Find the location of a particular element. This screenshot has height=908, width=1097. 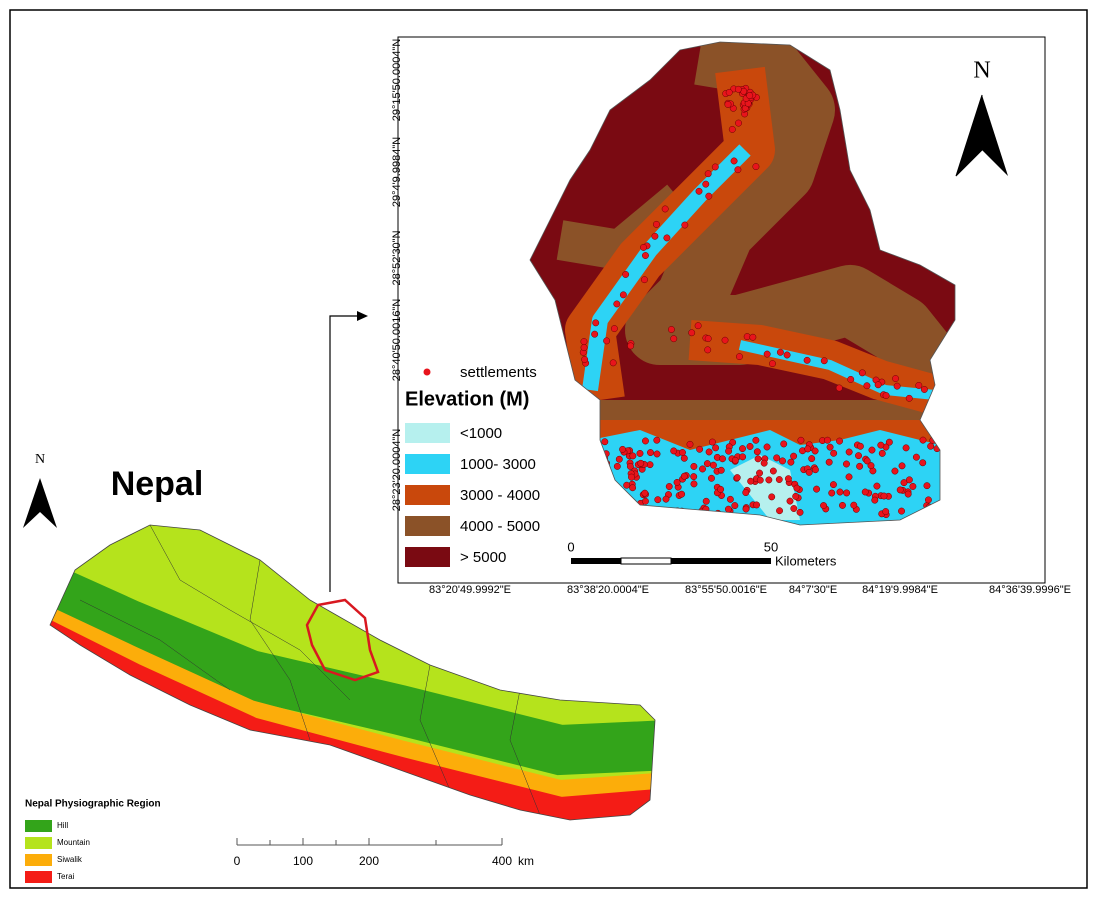

longitude-label: 84°36'39.9996"E is located at coordinates (1030, 590).